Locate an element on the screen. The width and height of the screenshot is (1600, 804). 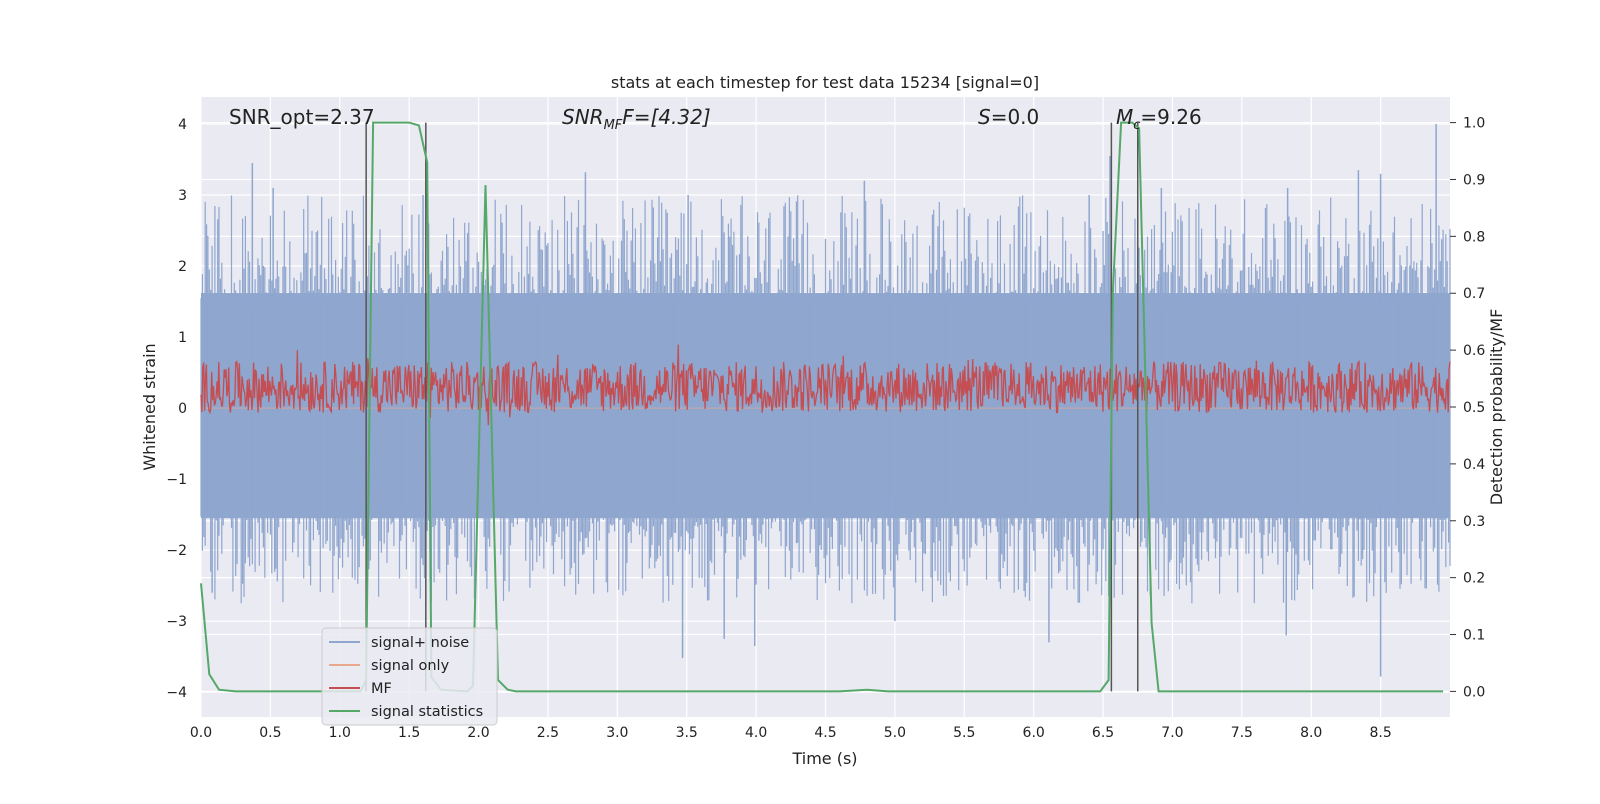
y2-tick-label: 1.0 is located at coordinates (1474, 124).